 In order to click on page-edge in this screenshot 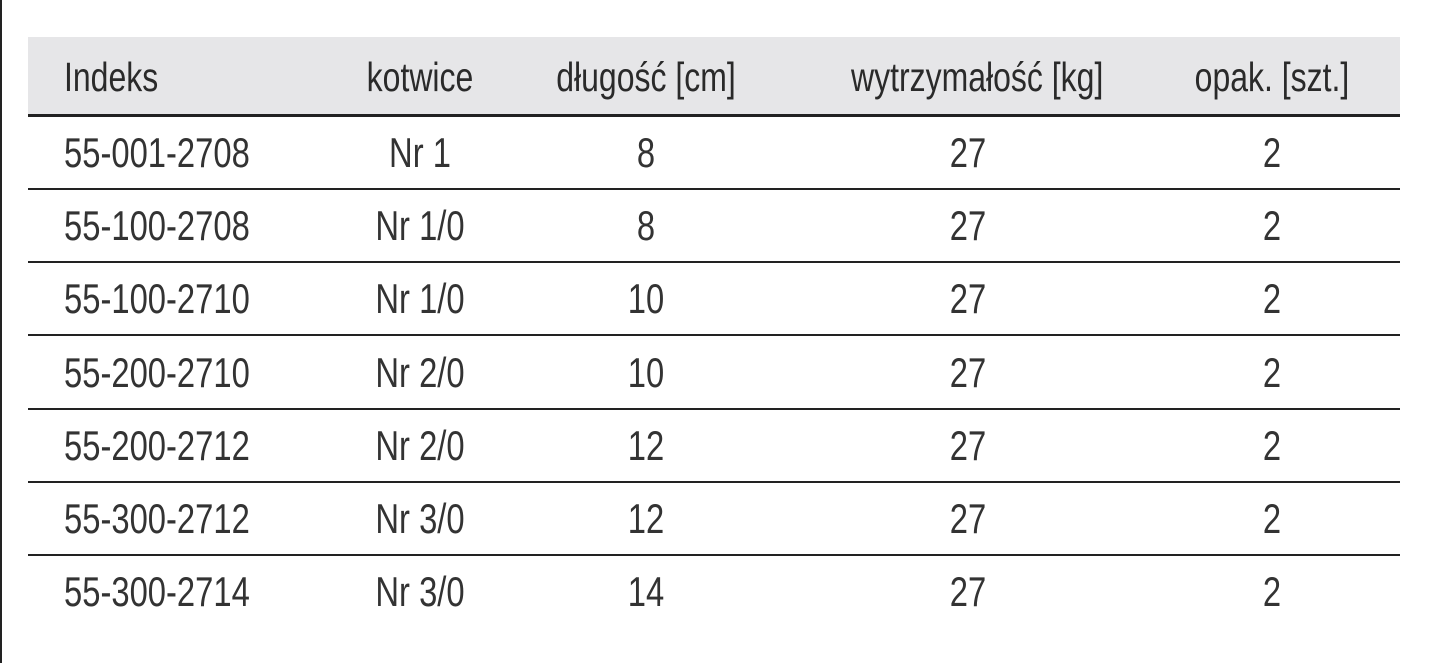, I will do `click(1, 331)`.